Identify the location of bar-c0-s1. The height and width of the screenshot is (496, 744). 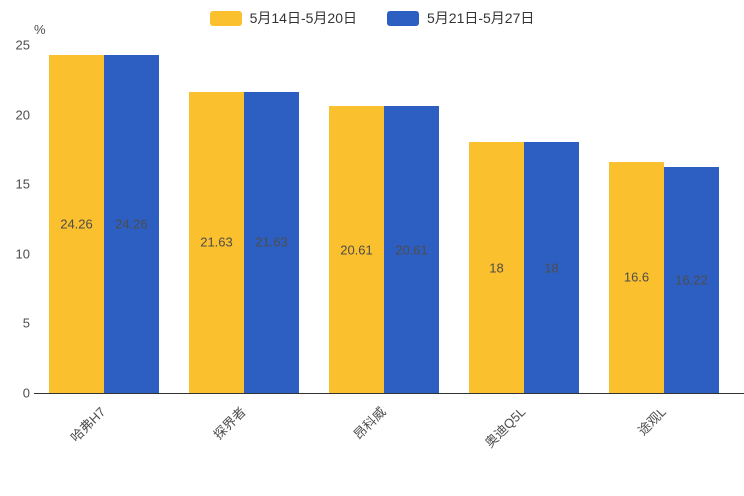
(131, 224).